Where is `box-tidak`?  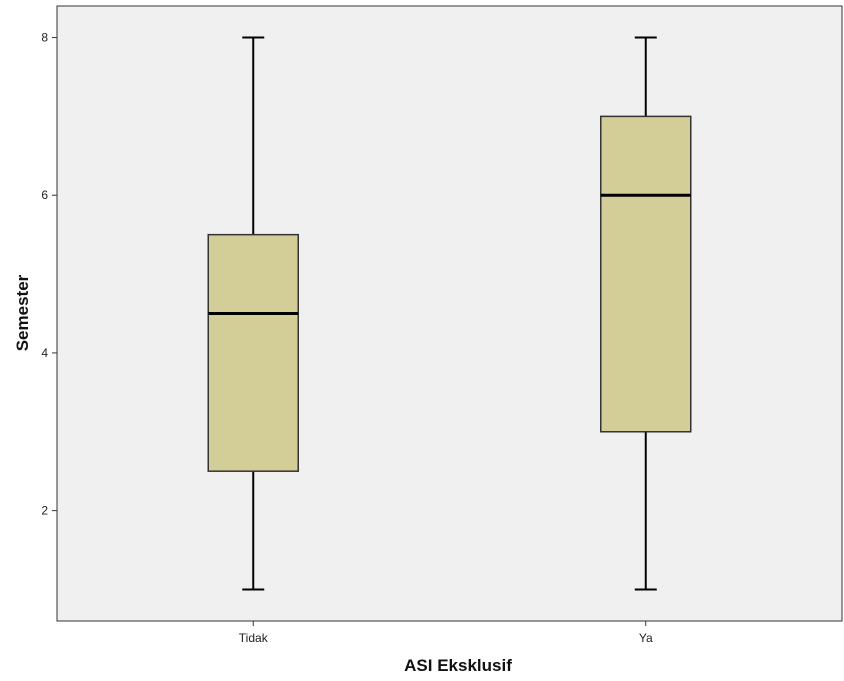 box-tidak is located at coordinates (253, 313).